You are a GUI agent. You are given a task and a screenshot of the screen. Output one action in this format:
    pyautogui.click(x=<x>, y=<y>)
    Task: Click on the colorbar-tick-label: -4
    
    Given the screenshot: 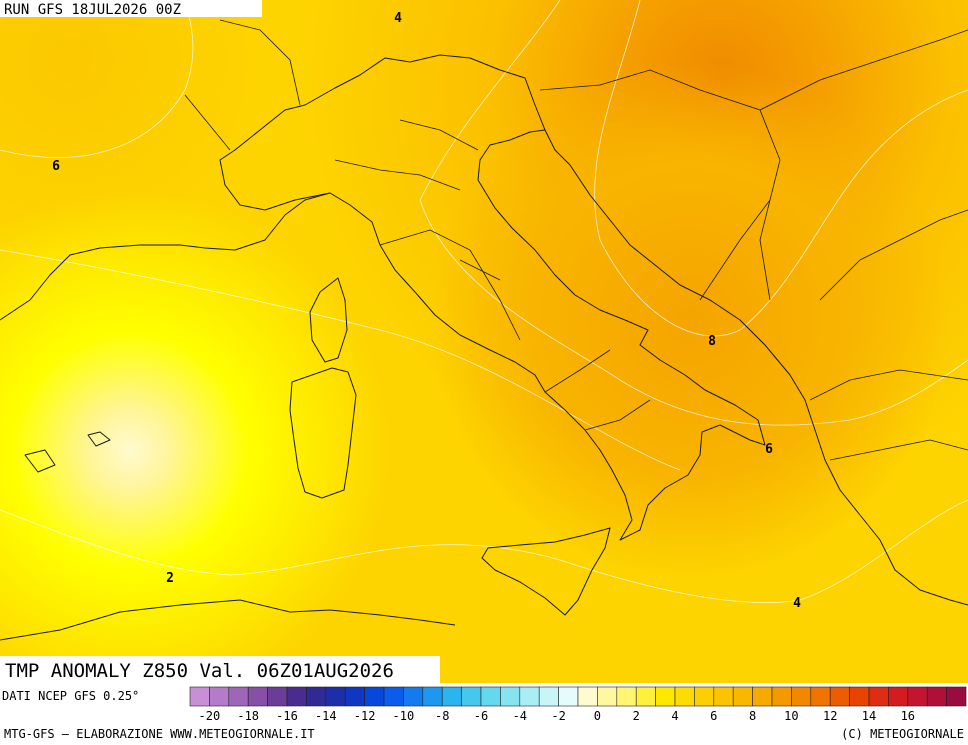 What is the action you would take?
    pyautogui.click(x=520, y=716)
    